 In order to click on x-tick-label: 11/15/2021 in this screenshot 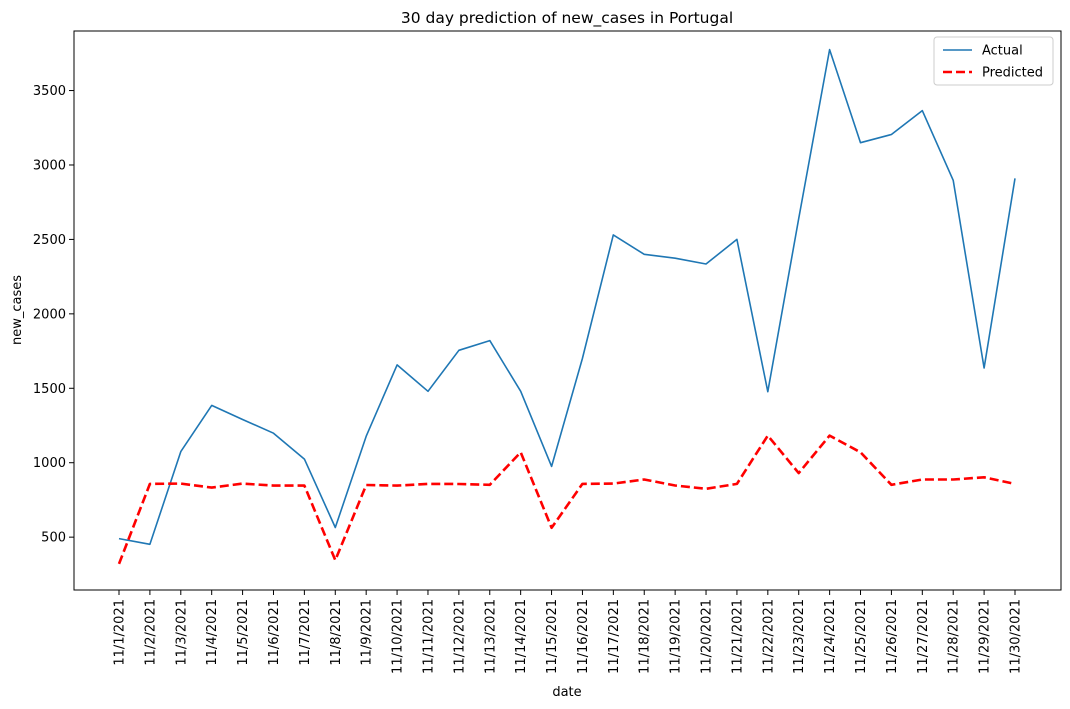, I will do `click(552, 636)`.